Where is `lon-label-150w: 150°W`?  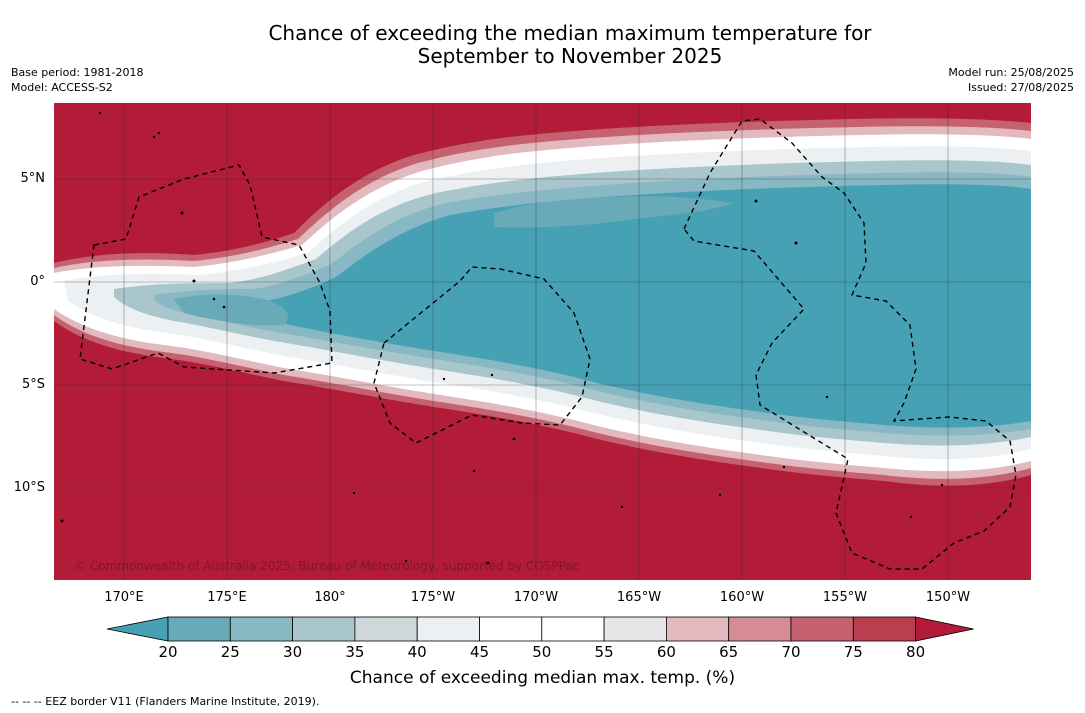 lon-label-150w: 150°W is located at coordinates (948, 597).